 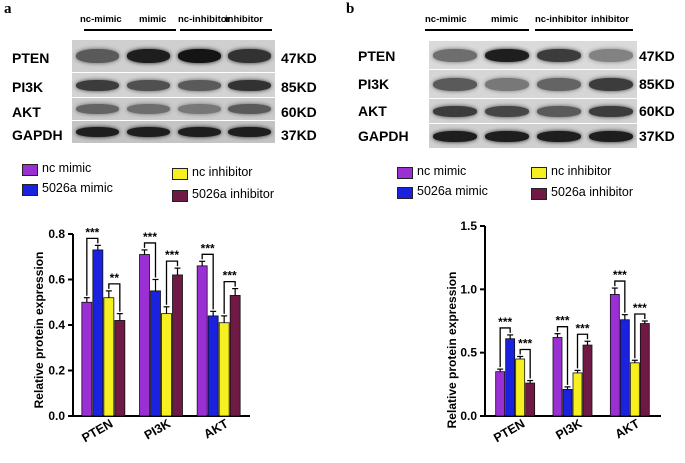 I want to click on significance-label: **, so click(x=115, y=278).